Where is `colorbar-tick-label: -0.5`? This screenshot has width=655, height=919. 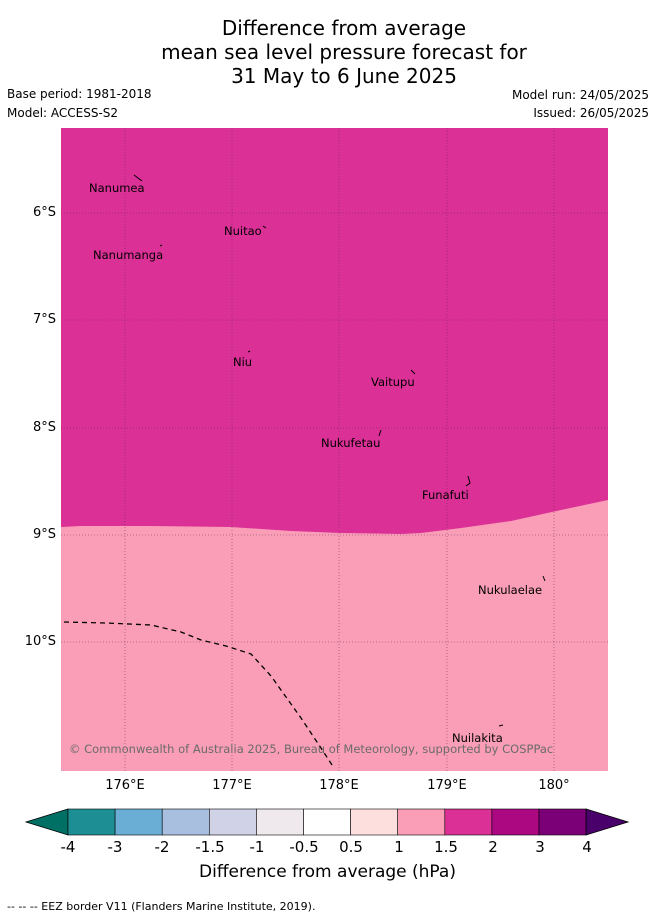
colorbar-tick-label: -0.5 is located at coordinates (304, 847).